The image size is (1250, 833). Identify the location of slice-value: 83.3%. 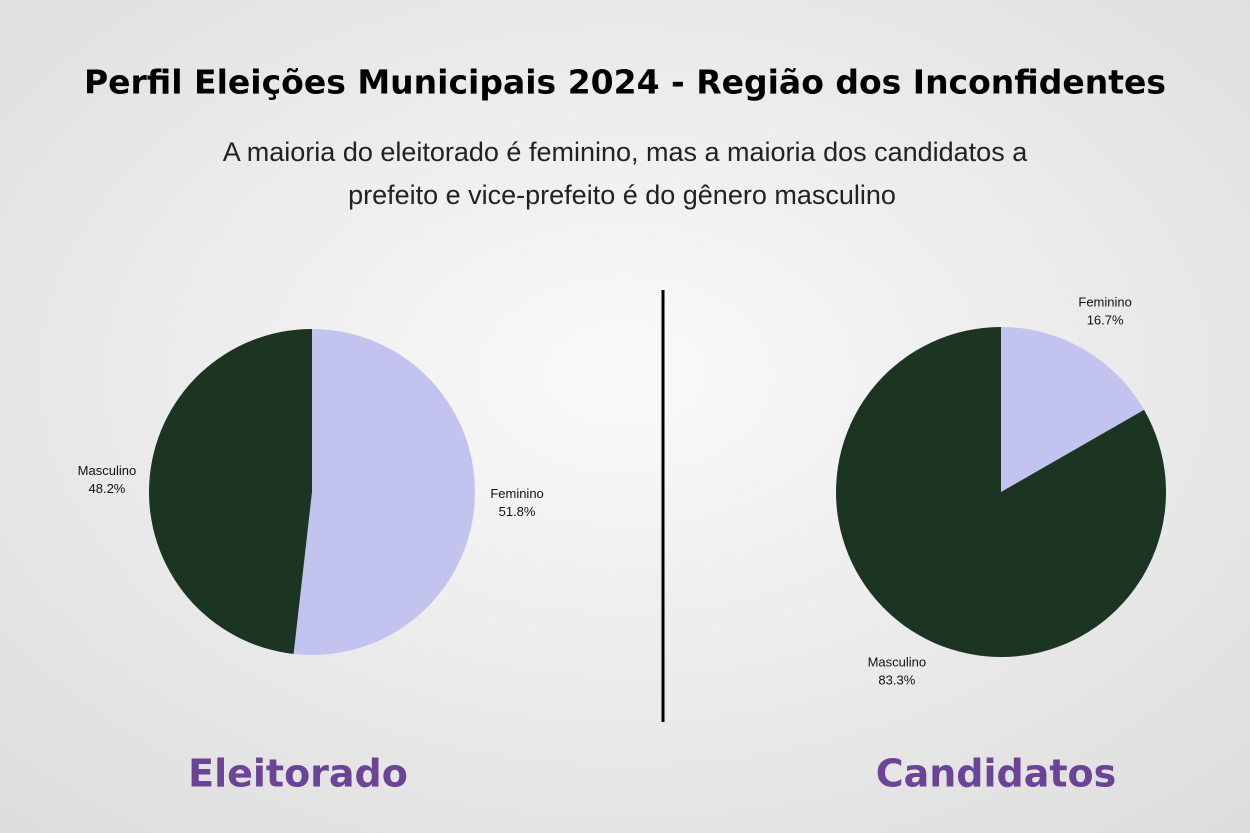
(896, 679).